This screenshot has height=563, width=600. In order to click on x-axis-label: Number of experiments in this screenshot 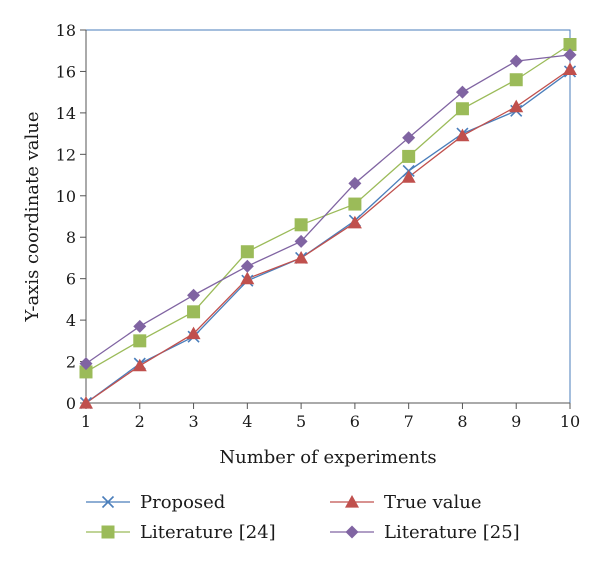, I will do `click(327, 457)`.